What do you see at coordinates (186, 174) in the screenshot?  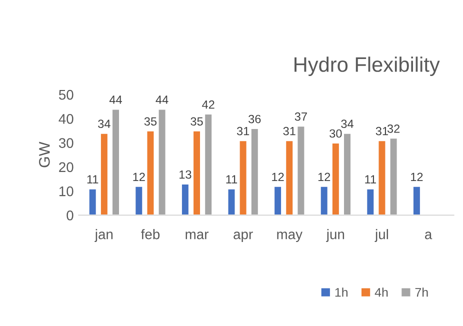 I see `data-label: 13` at bounding box center [186, 174].